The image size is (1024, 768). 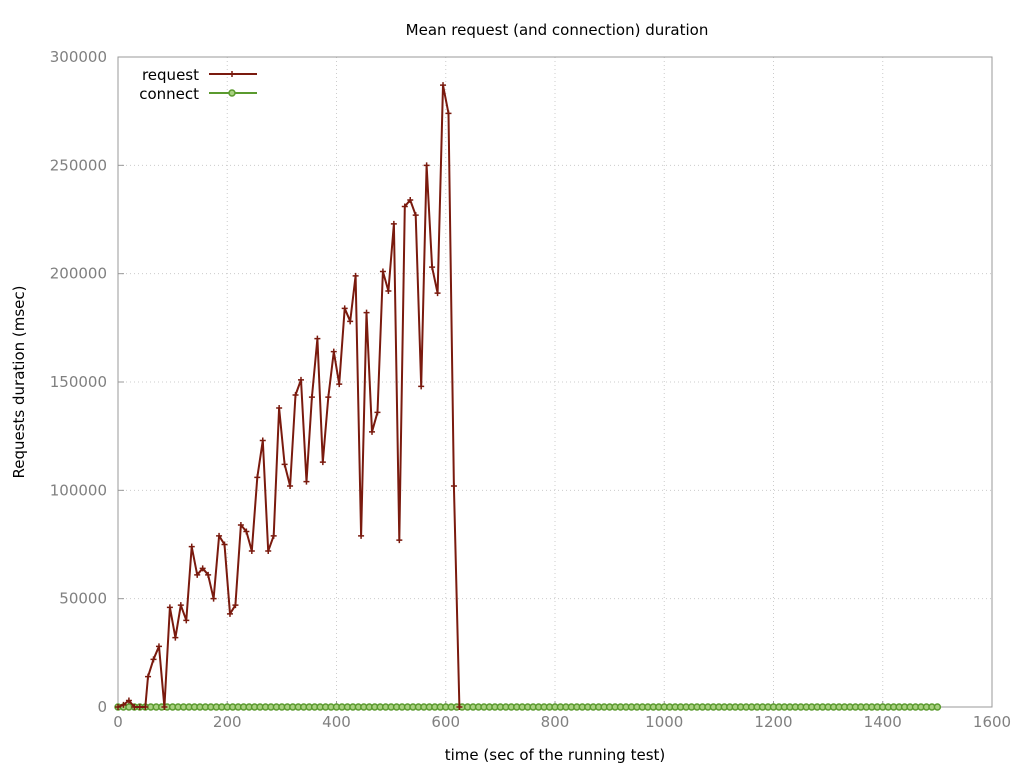 What do you see at coordinates (19, 381) in the screenshot?
I see `y-axis-label: Requests duration (msec)` at bounding box center [19, 381].